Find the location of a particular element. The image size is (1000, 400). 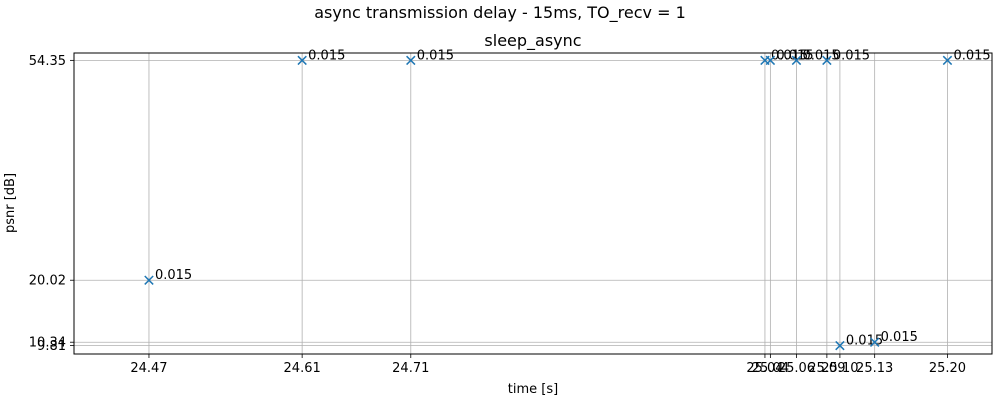

y-tick-label: 20.02 is located at coordinates (47, 281).